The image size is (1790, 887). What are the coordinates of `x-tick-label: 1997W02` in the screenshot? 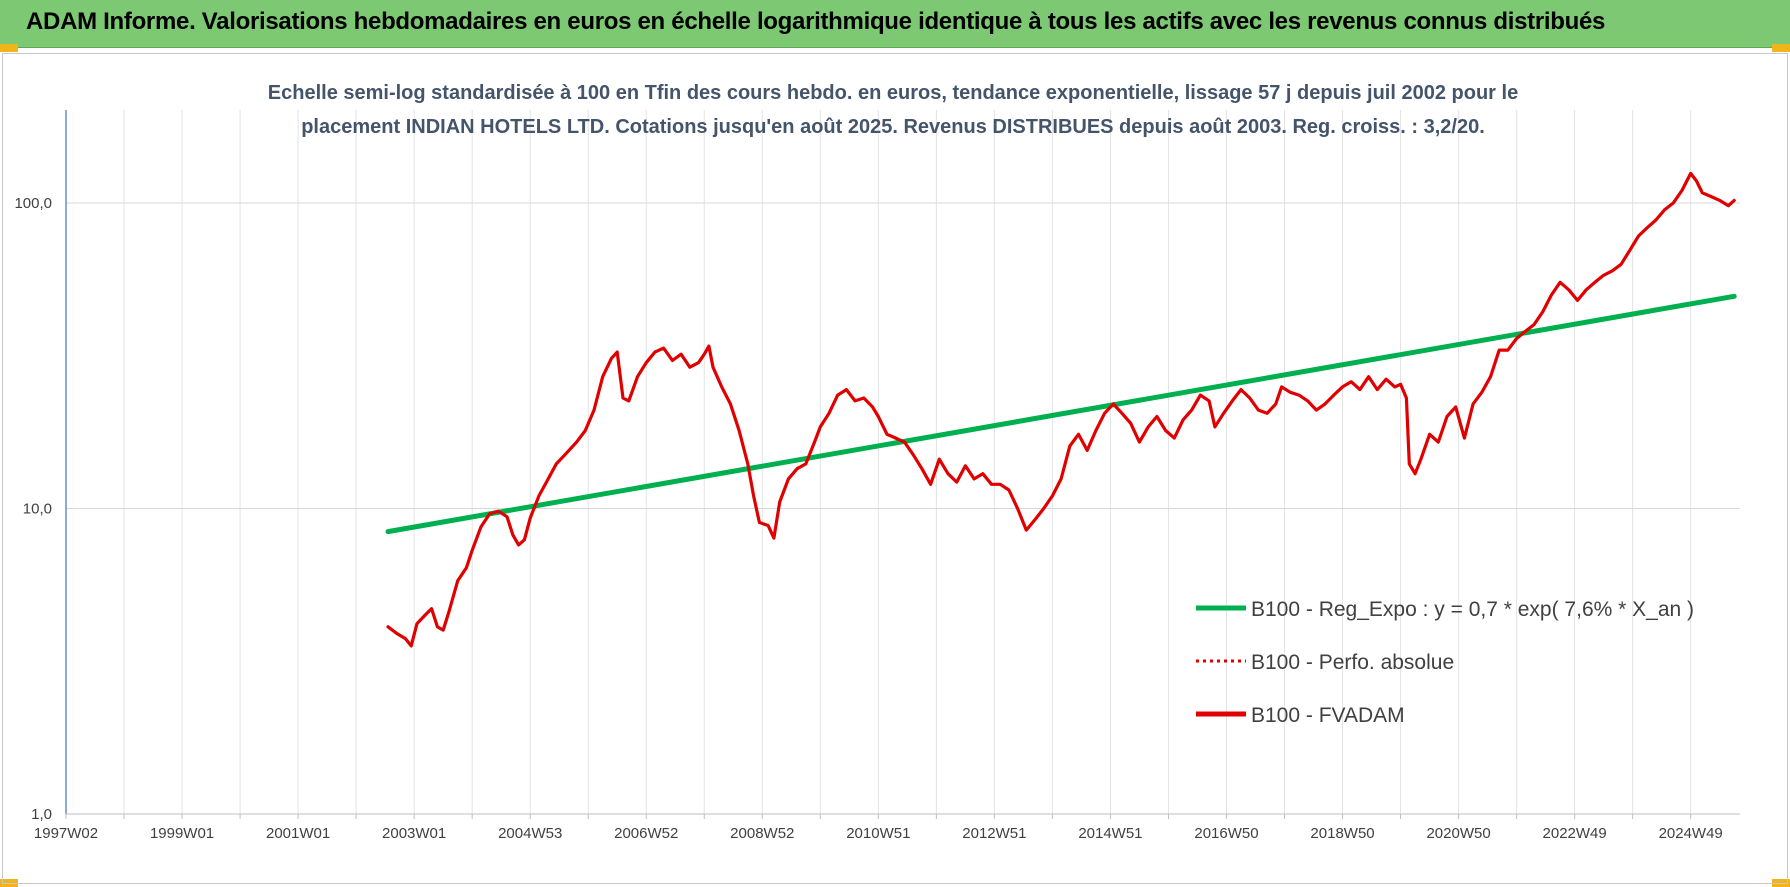 It's located at (66, 833).